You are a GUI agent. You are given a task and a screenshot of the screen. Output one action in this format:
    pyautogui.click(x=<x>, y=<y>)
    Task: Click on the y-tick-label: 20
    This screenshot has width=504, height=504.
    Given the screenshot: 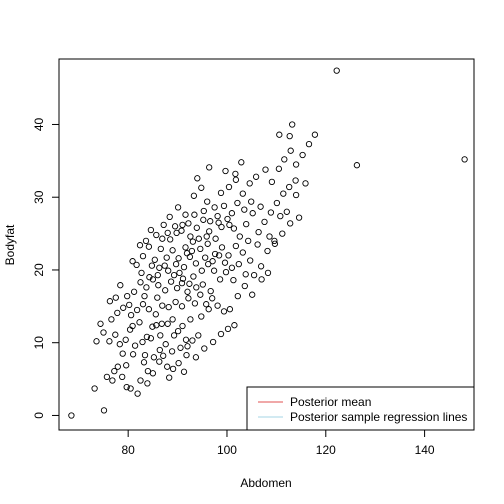 What is the action you would take?
    pyautogui.click(x=39, y=270)
    